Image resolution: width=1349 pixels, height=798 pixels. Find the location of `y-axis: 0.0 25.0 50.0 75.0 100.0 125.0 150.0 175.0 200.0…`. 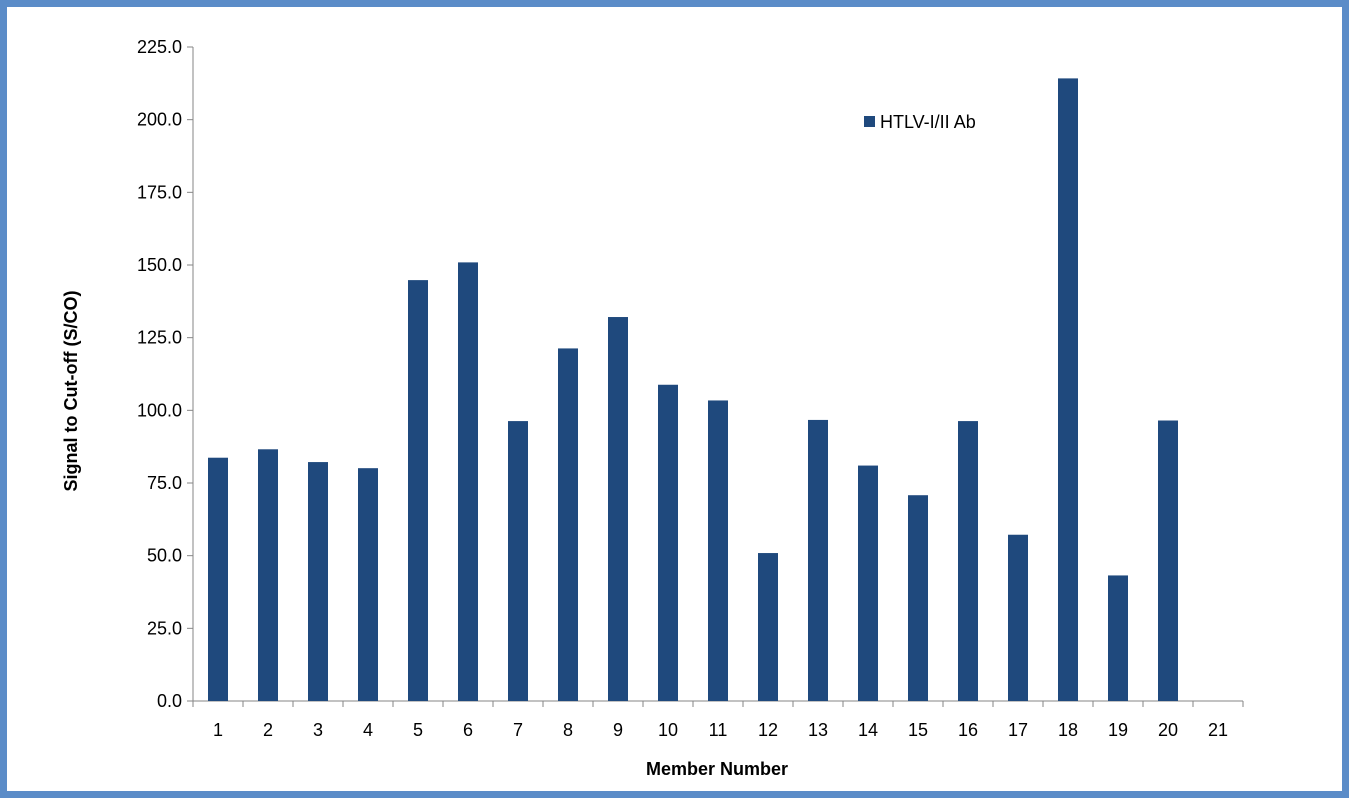

y-axis: 0.0 25.0 50.0 75.0 100.0 125.0 150.0 175.0 200.0… is located at coordinates (165, 374).